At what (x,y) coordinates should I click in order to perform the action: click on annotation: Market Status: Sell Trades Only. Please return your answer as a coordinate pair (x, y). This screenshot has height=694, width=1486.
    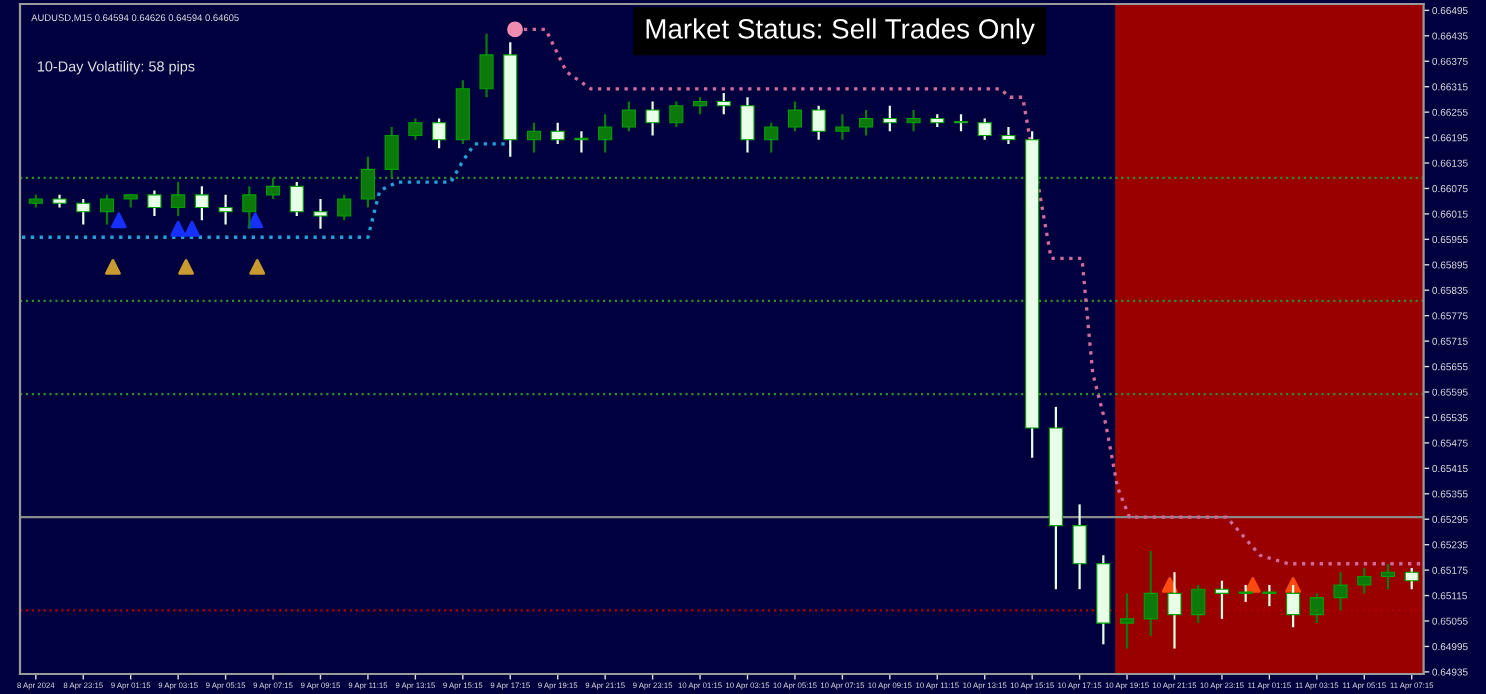
    Looking at the image, I should click on (840, 31).